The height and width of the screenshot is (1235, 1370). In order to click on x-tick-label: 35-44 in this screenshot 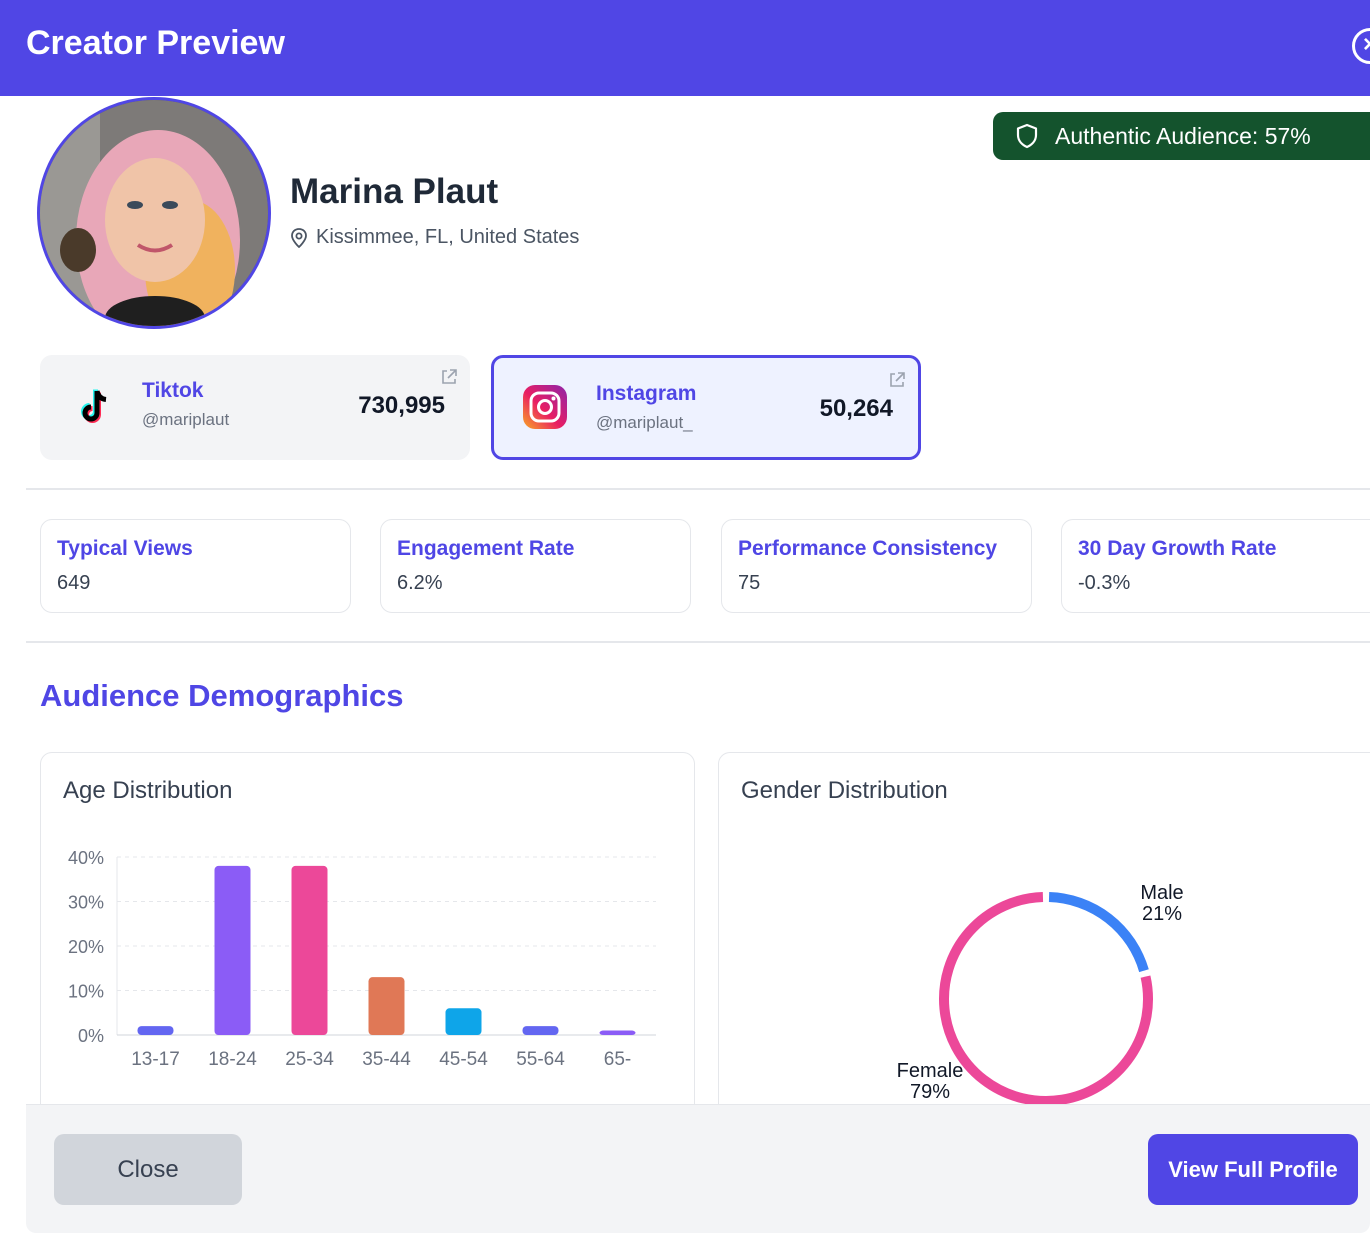, I will do `click(386, 1059)`.